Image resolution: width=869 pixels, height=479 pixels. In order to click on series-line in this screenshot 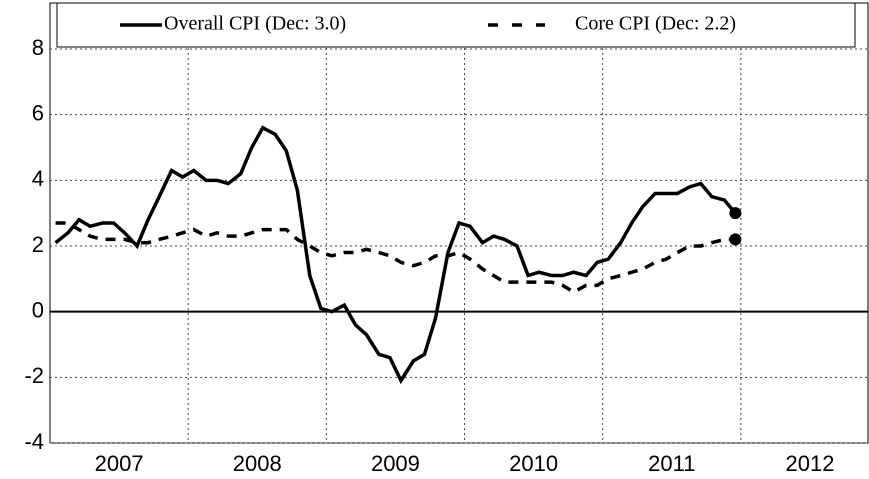, I will do `click(395, 257)`.